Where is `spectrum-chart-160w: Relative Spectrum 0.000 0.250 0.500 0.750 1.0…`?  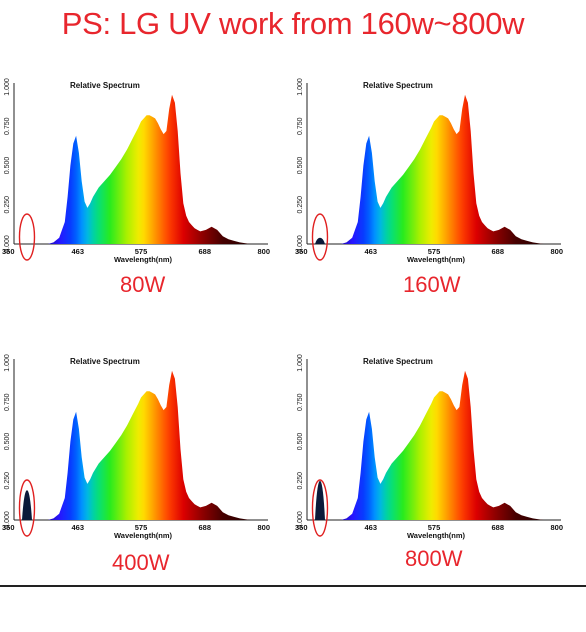 spectrum-chart-160w: Relative Spectrum 0.000 0.250 0.500 0.750 1.0… is located at coordinates (429, 171).